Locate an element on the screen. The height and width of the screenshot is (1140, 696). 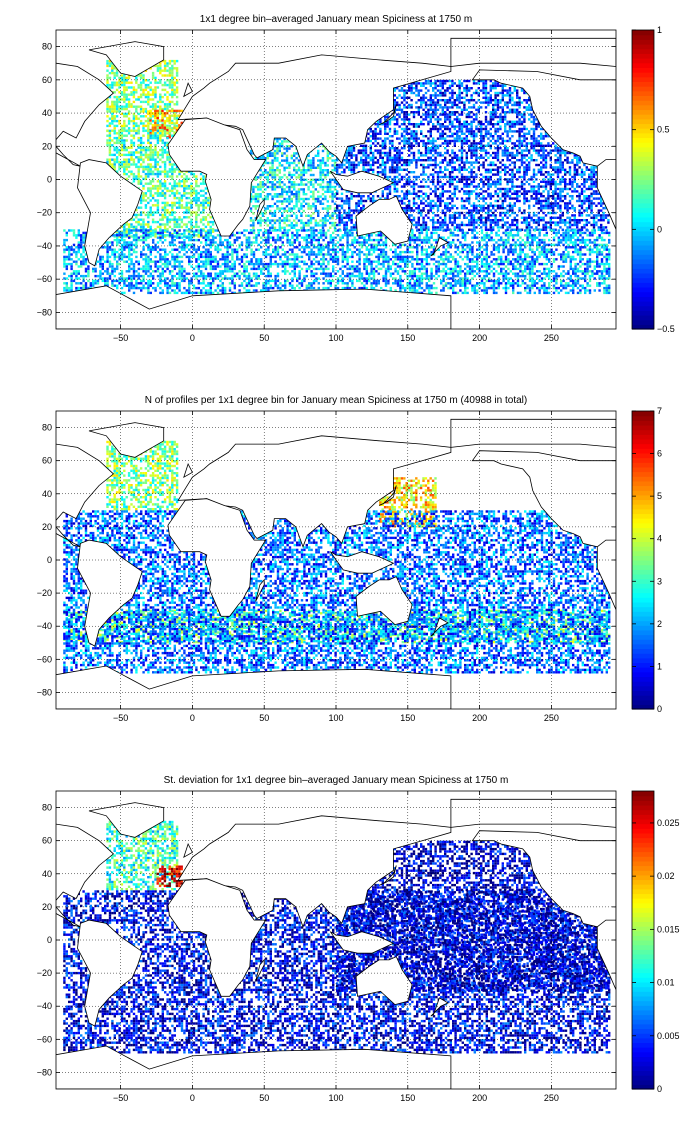
panel-2-colorbar: 7 6 5 4 3 2 1 0 is located at coordinates (646, 560).